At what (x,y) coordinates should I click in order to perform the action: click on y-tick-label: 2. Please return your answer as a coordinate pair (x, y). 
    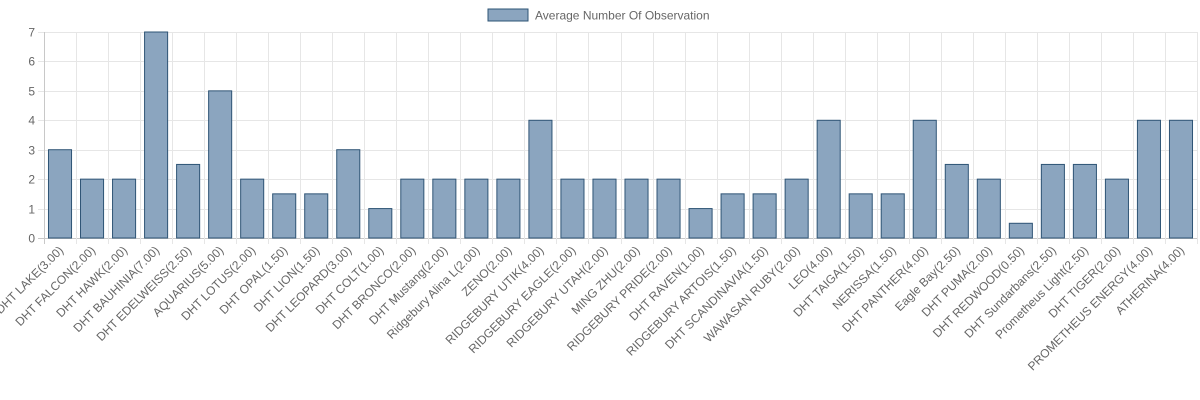
    Looking at the image, I should click on (31, 180).